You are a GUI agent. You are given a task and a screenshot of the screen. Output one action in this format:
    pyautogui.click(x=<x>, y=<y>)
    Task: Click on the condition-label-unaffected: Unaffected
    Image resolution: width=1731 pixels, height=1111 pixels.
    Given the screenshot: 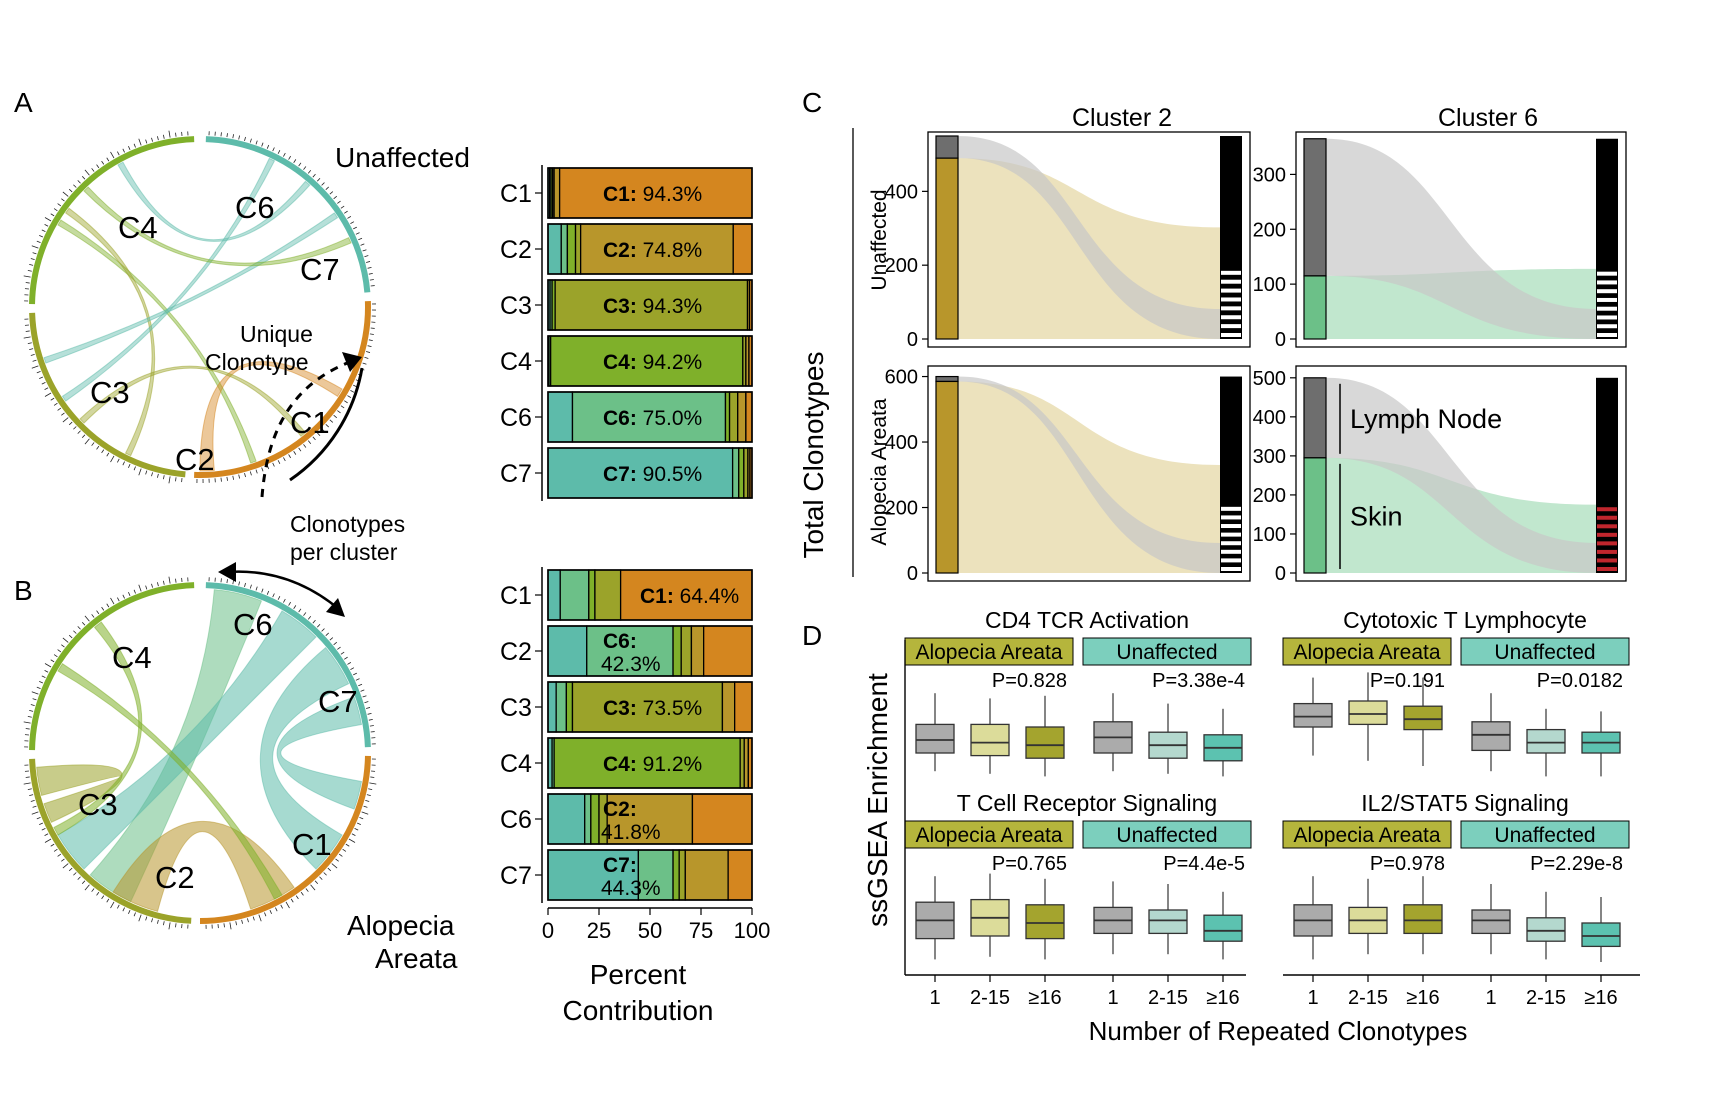 What is the action you would take?
    pyautogui.click(x=402, y=157)
    